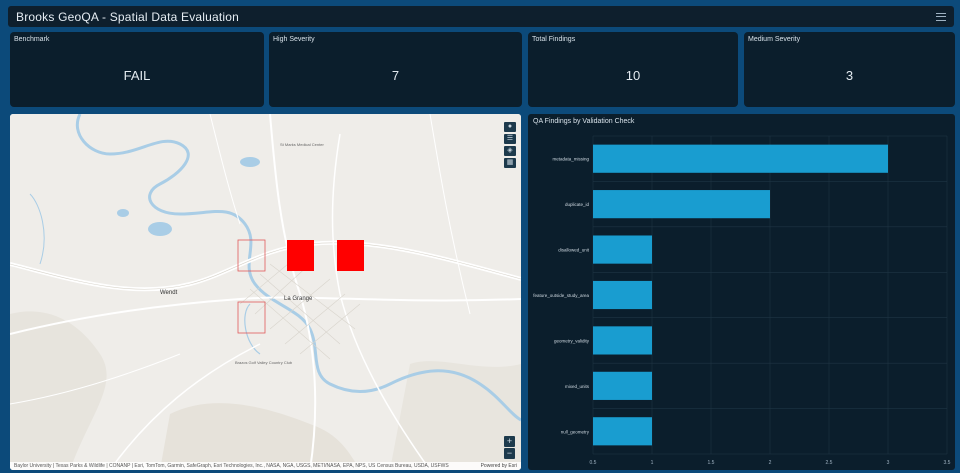  What do you see at coordinates (510, 145) in the screenshot?
I see `map-toolbar: ● ☰ ◈ ▦` at bounding box center [510, 145].